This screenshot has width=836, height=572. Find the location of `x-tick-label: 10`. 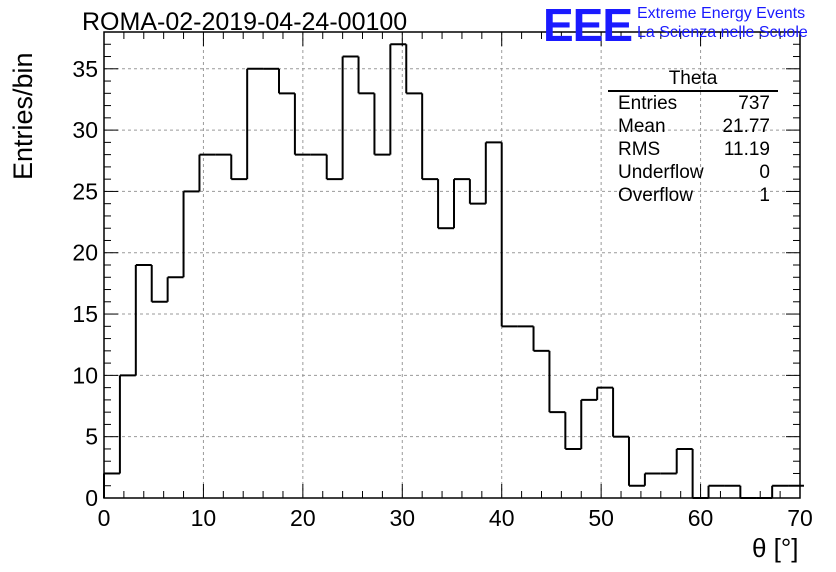

x-tick-label: 10 is located at coordinates (204, 518).